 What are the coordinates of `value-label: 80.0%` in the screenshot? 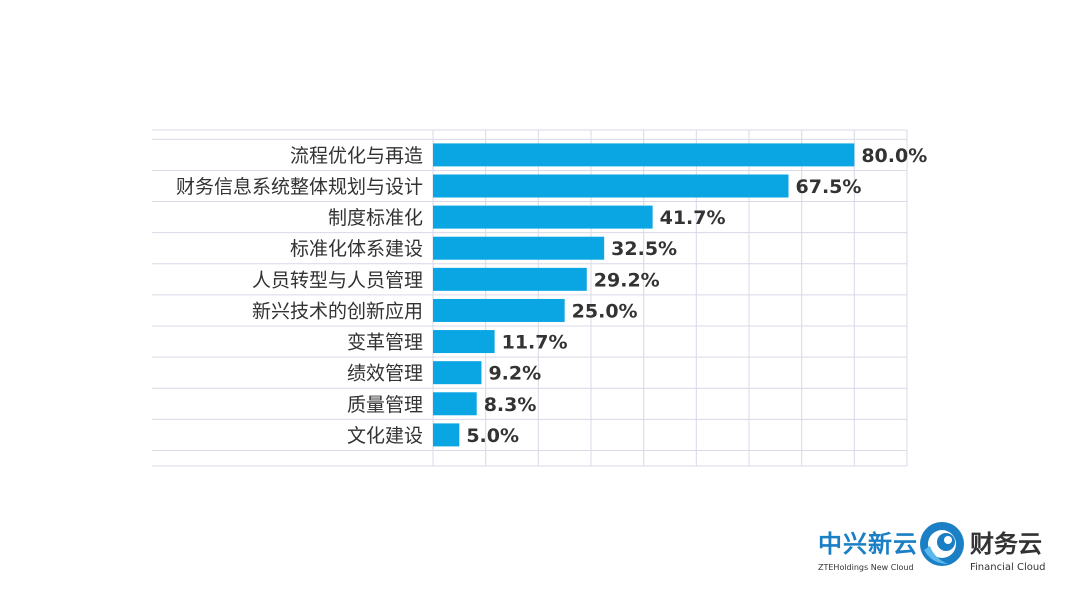 It's located at (894, 156).